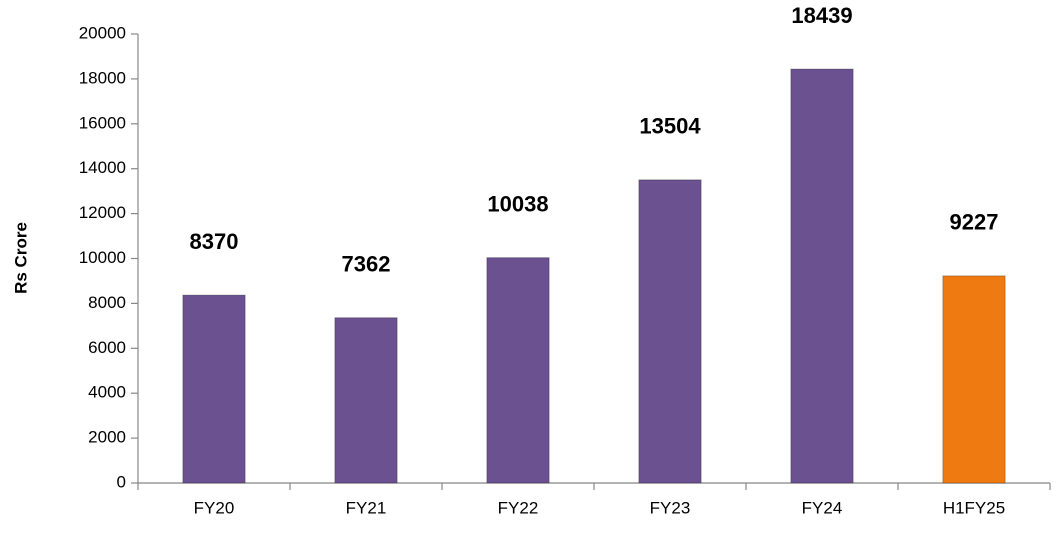  I want to click on x-tick-label: FY24, so click(822, 507).